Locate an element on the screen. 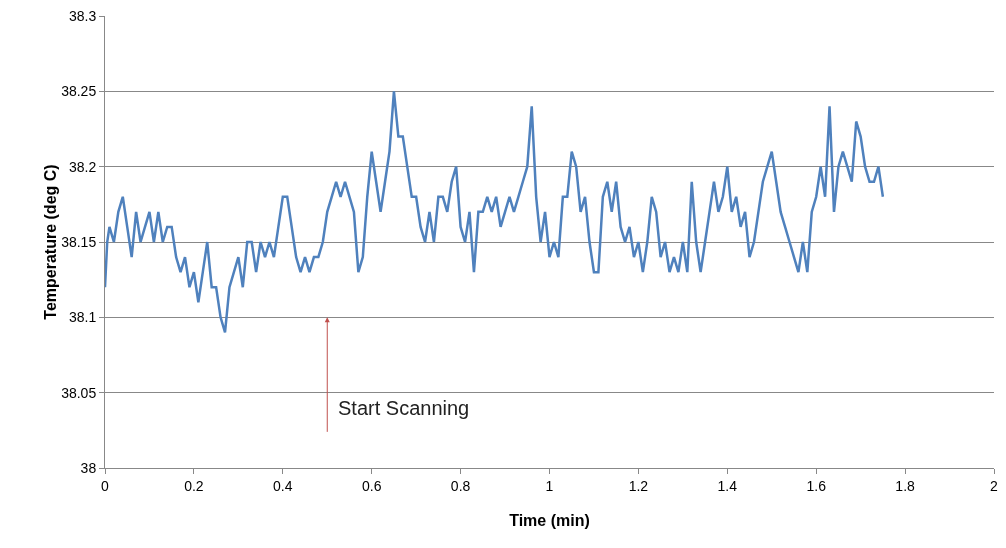 The height and width of the screenshot is (548, 1006). x-tick-label: 0.2 is located at coordinates (194, 485).